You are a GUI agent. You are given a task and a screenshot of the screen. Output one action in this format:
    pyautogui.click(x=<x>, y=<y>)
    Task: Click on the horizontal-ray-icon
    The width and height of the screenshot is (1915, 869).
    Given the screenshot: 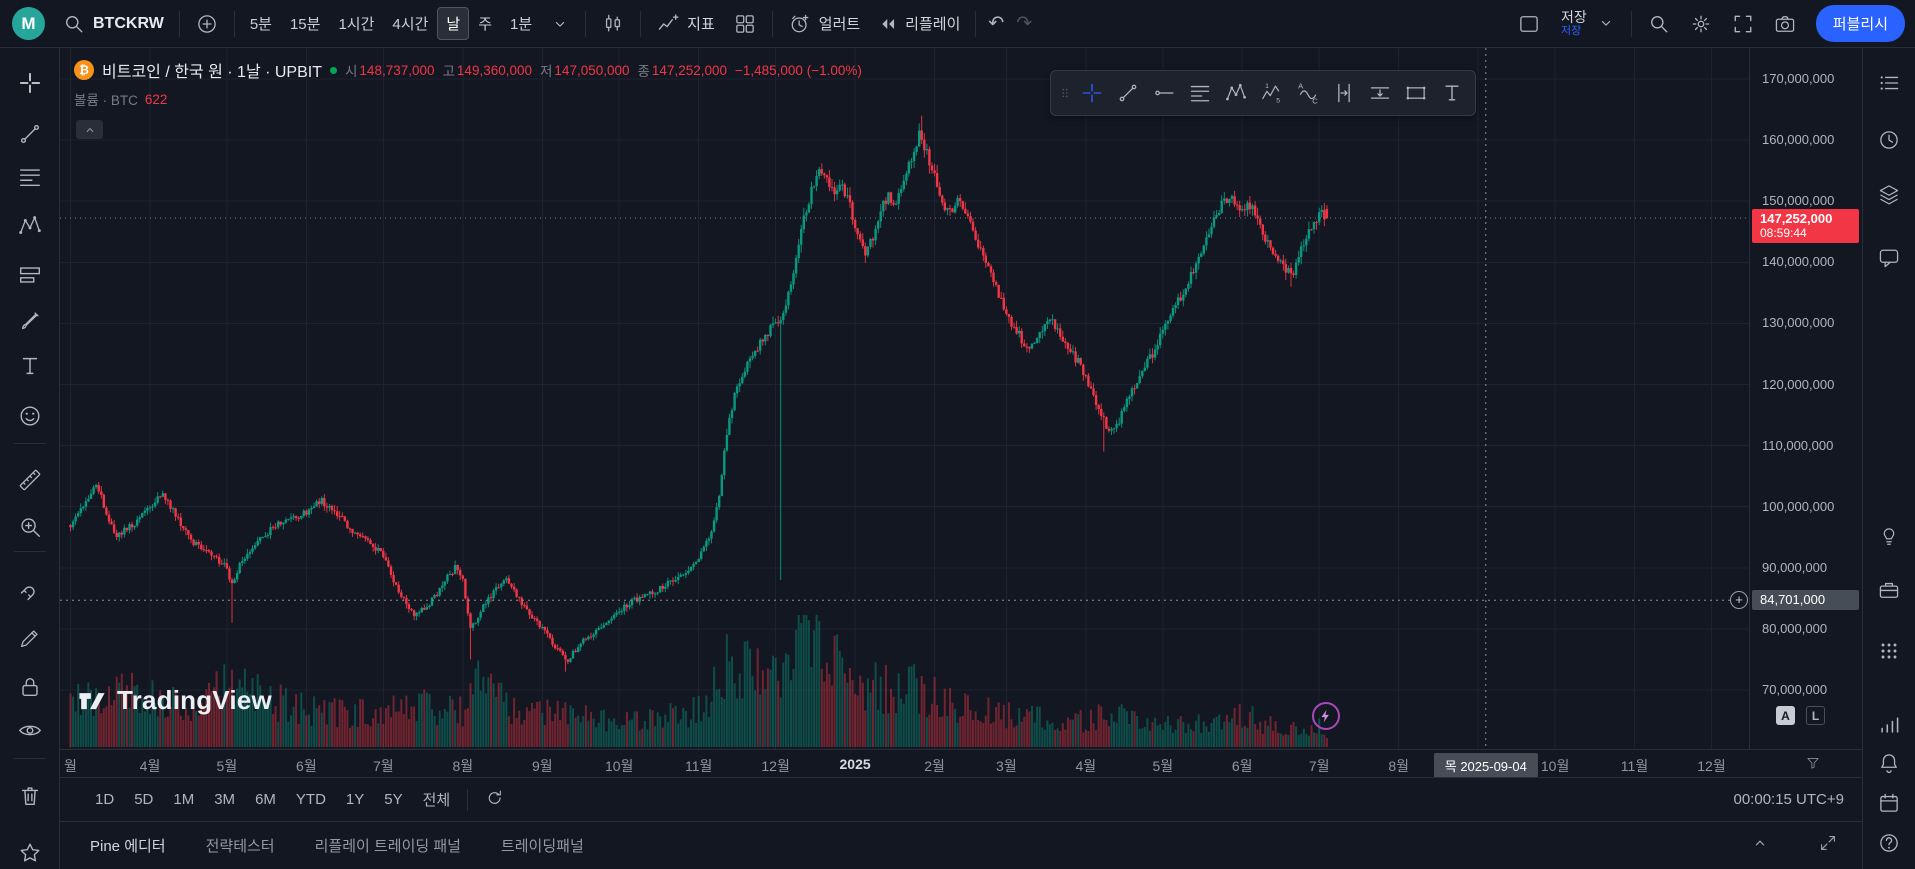 What is the action you would take?
    pyautogui.click(x=1164, y=93)
    